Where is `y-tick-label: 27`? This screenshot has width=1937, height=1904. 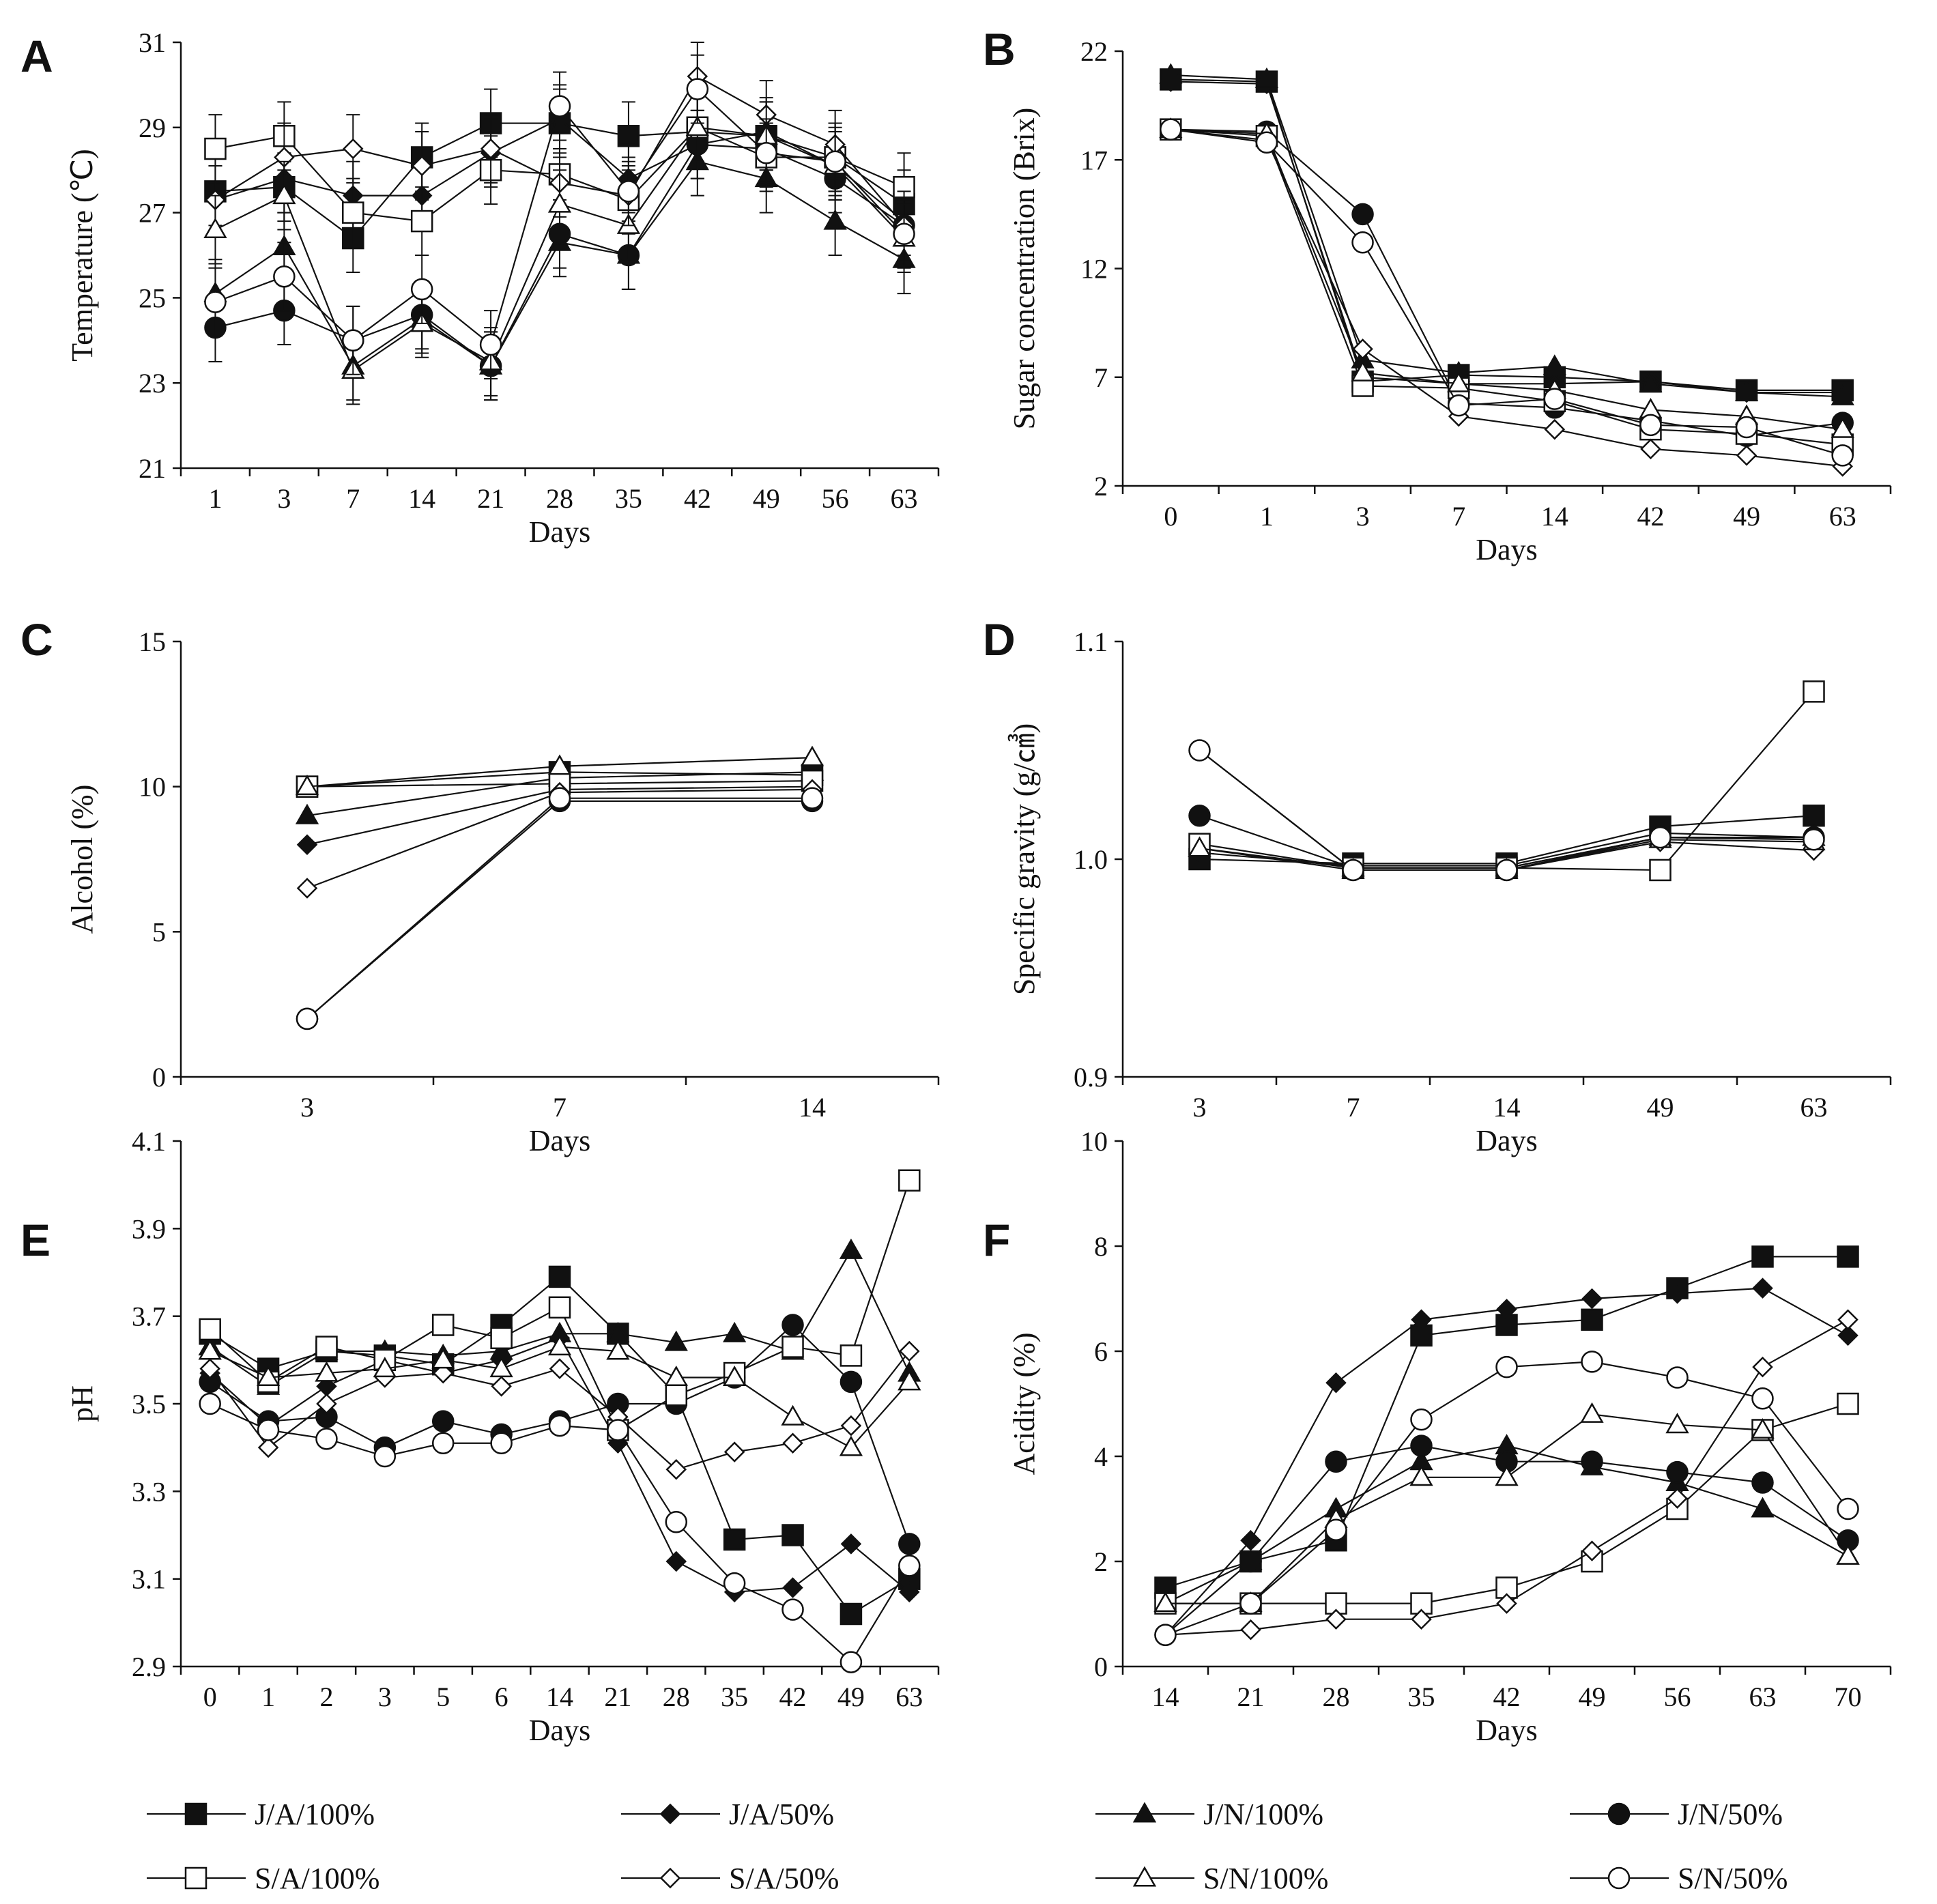
y-tick-label: 27 is located at coordinates (152, 213).